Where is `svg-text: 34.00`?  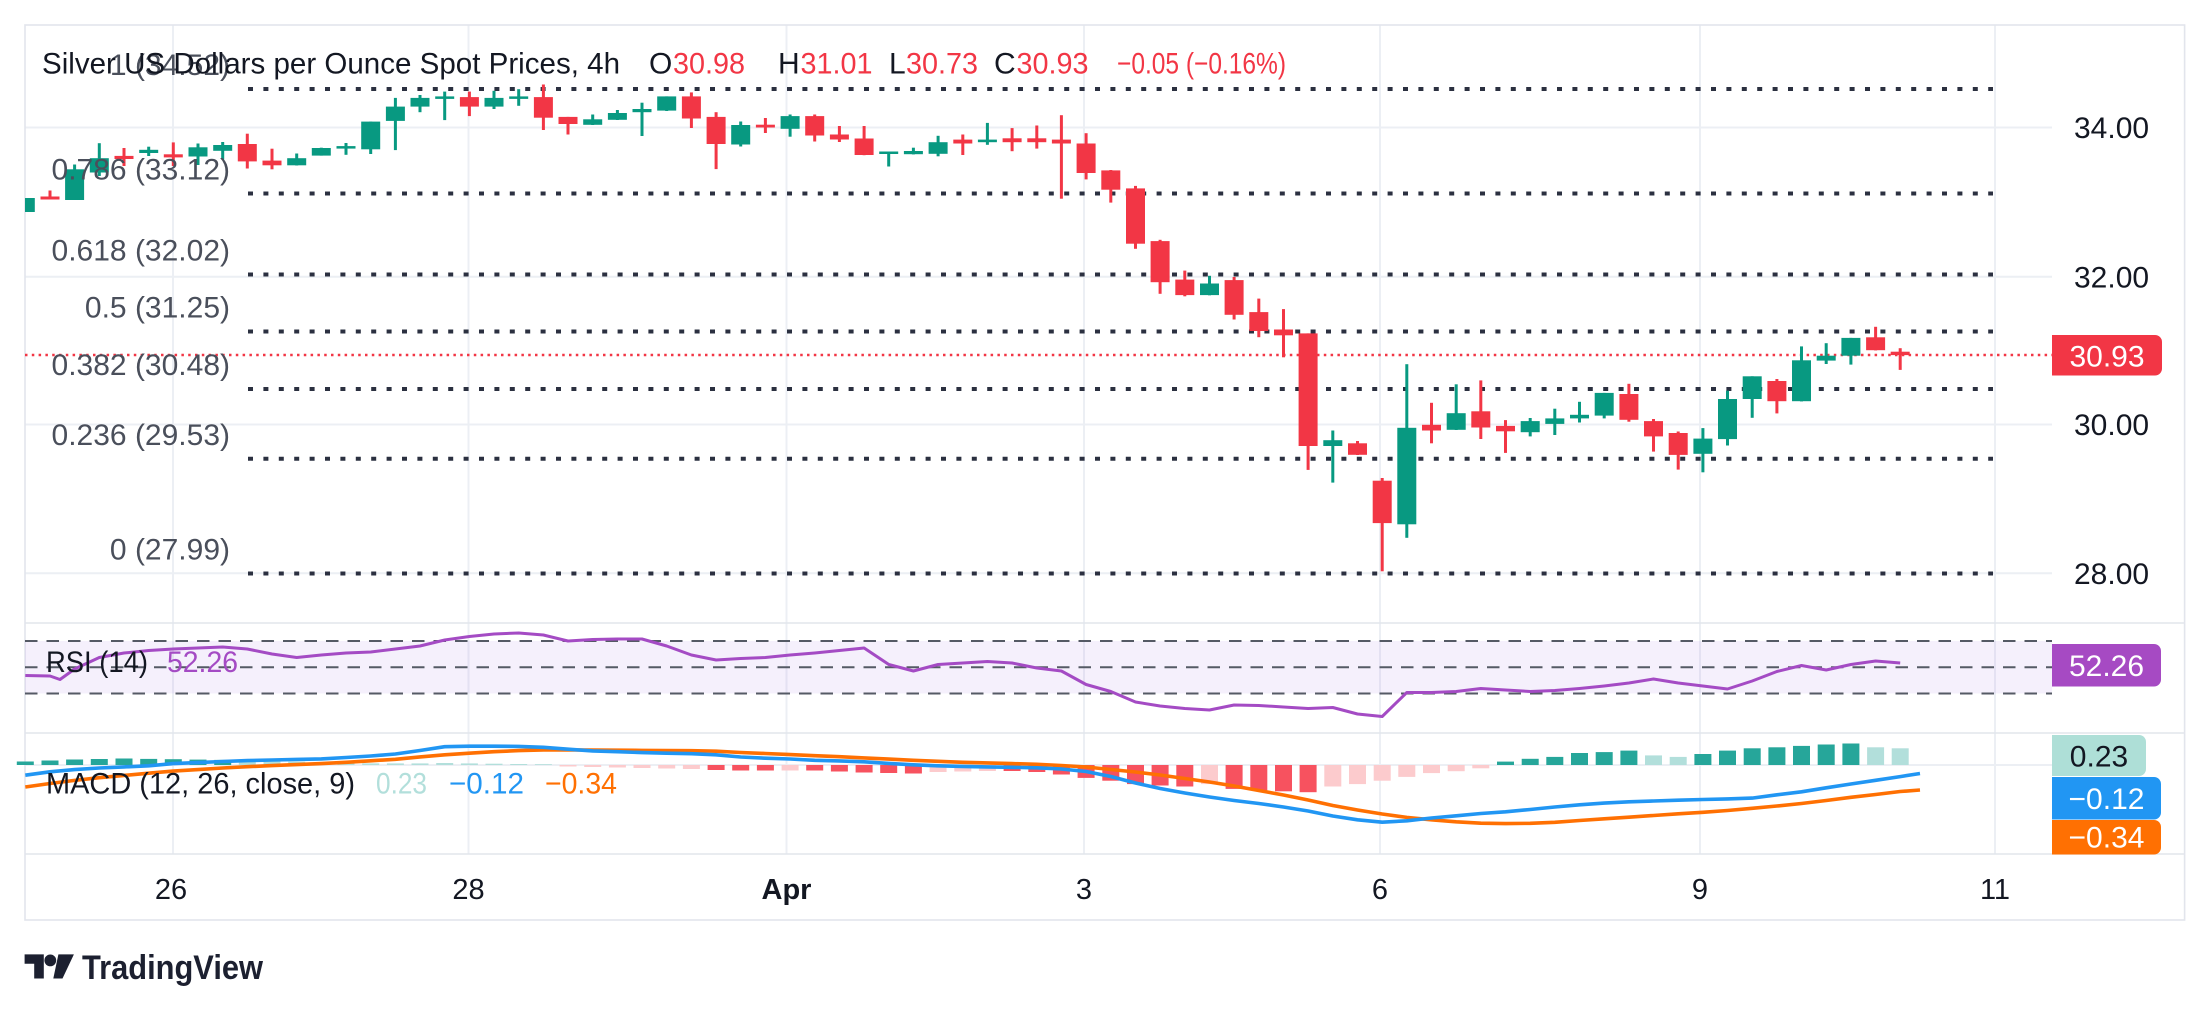
svg-text: 34.00 is located at coordinates (2111, 128).